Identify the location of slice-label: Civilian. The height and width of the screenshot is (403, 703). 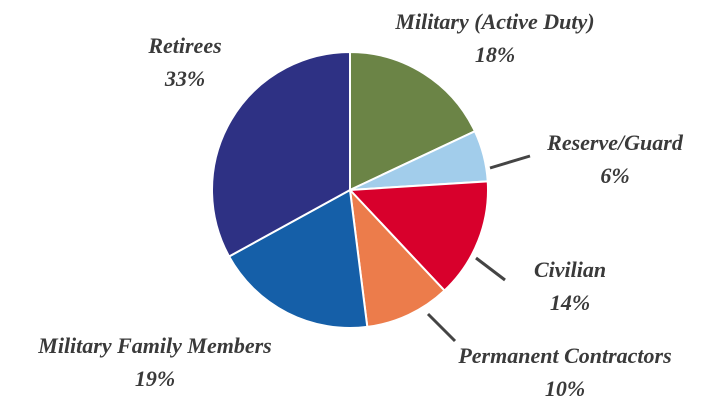
(570, 269).